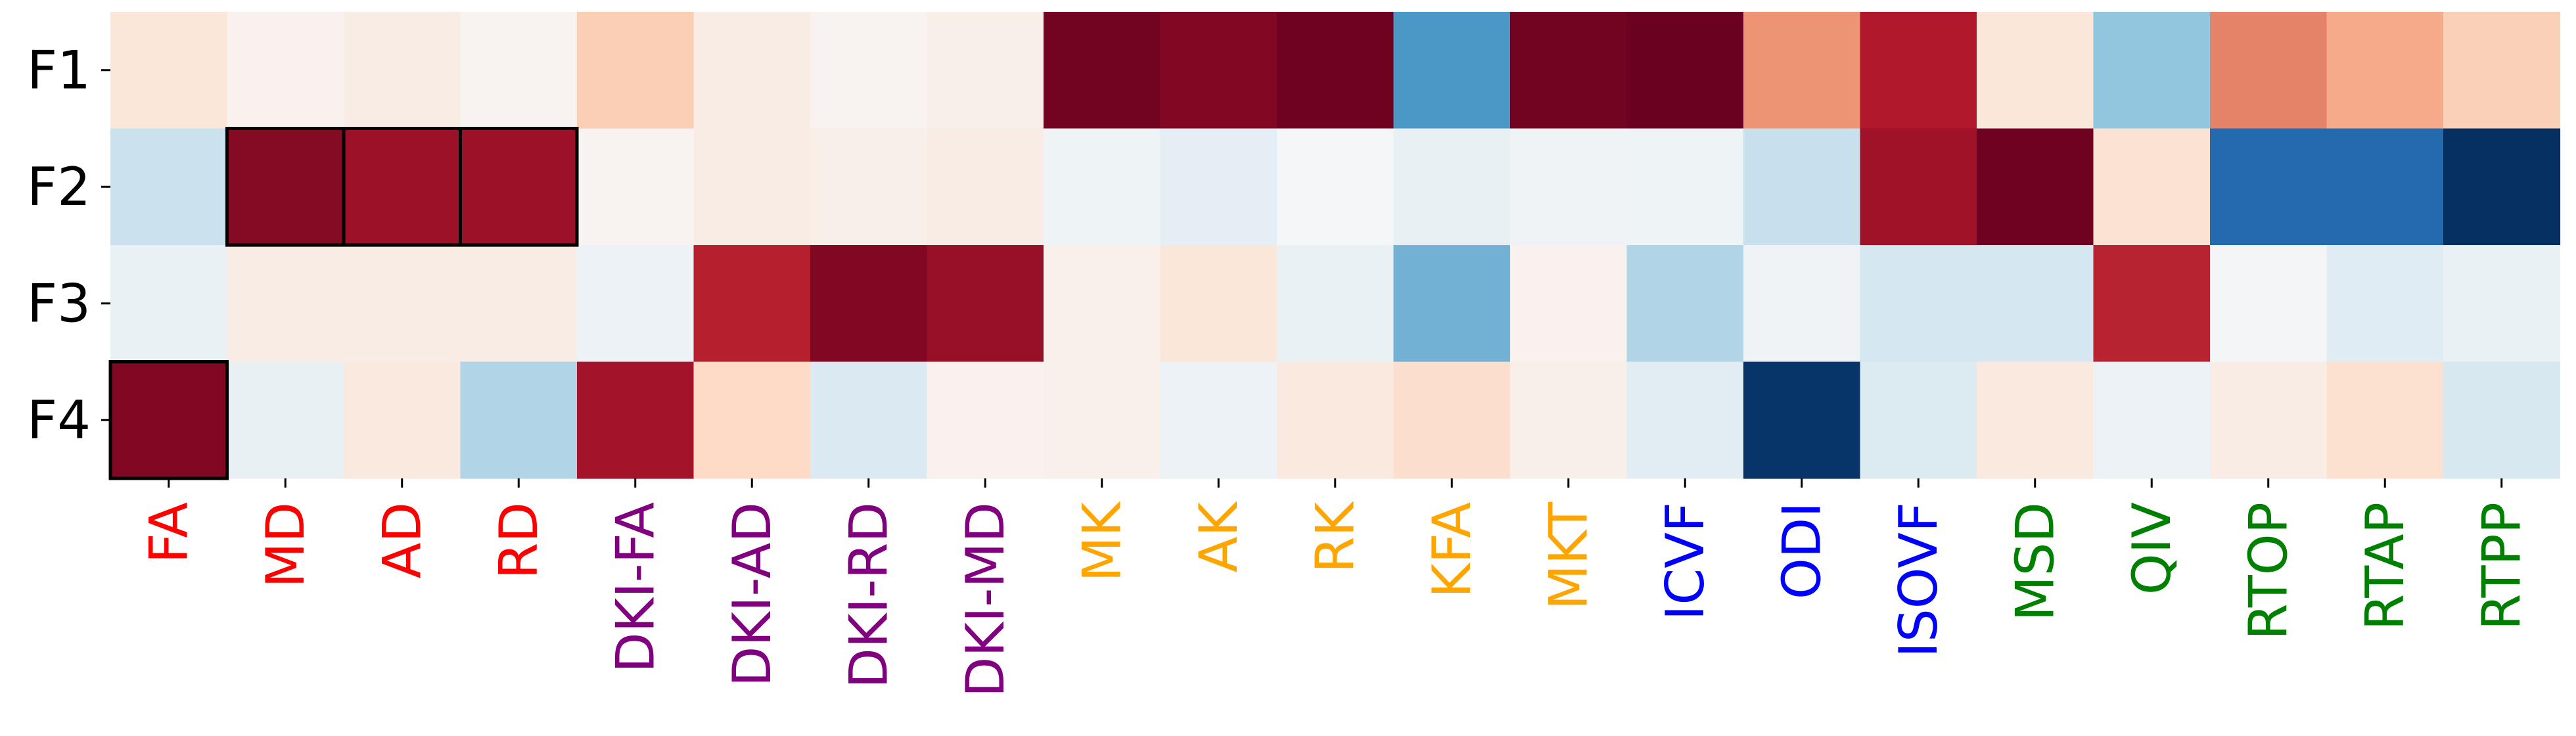 Image resolution: width=2576 pixels, height=736 pixels. I want to click on highlight-border, so click(519, 187).